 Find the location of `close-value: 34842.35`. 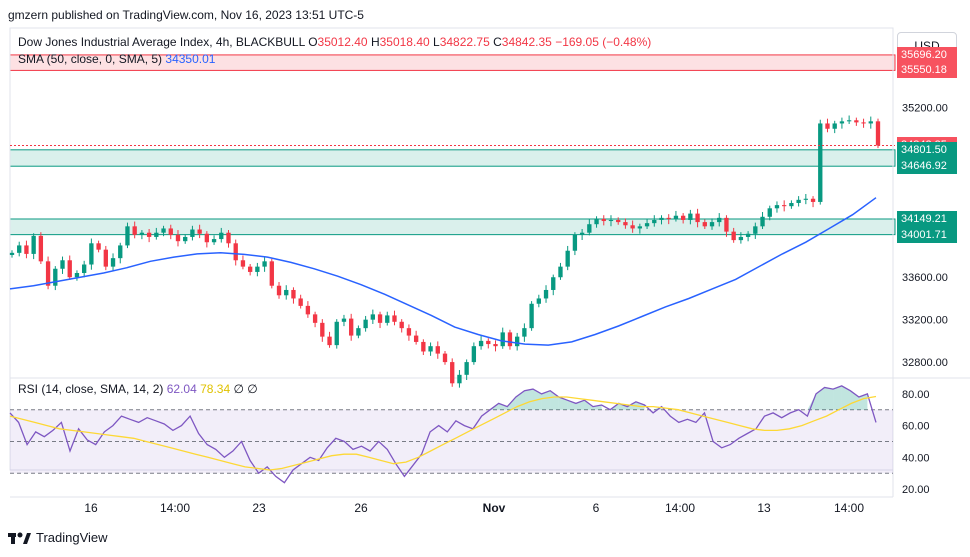

close-value: 34842.35 is located at coordinates (526, 42).